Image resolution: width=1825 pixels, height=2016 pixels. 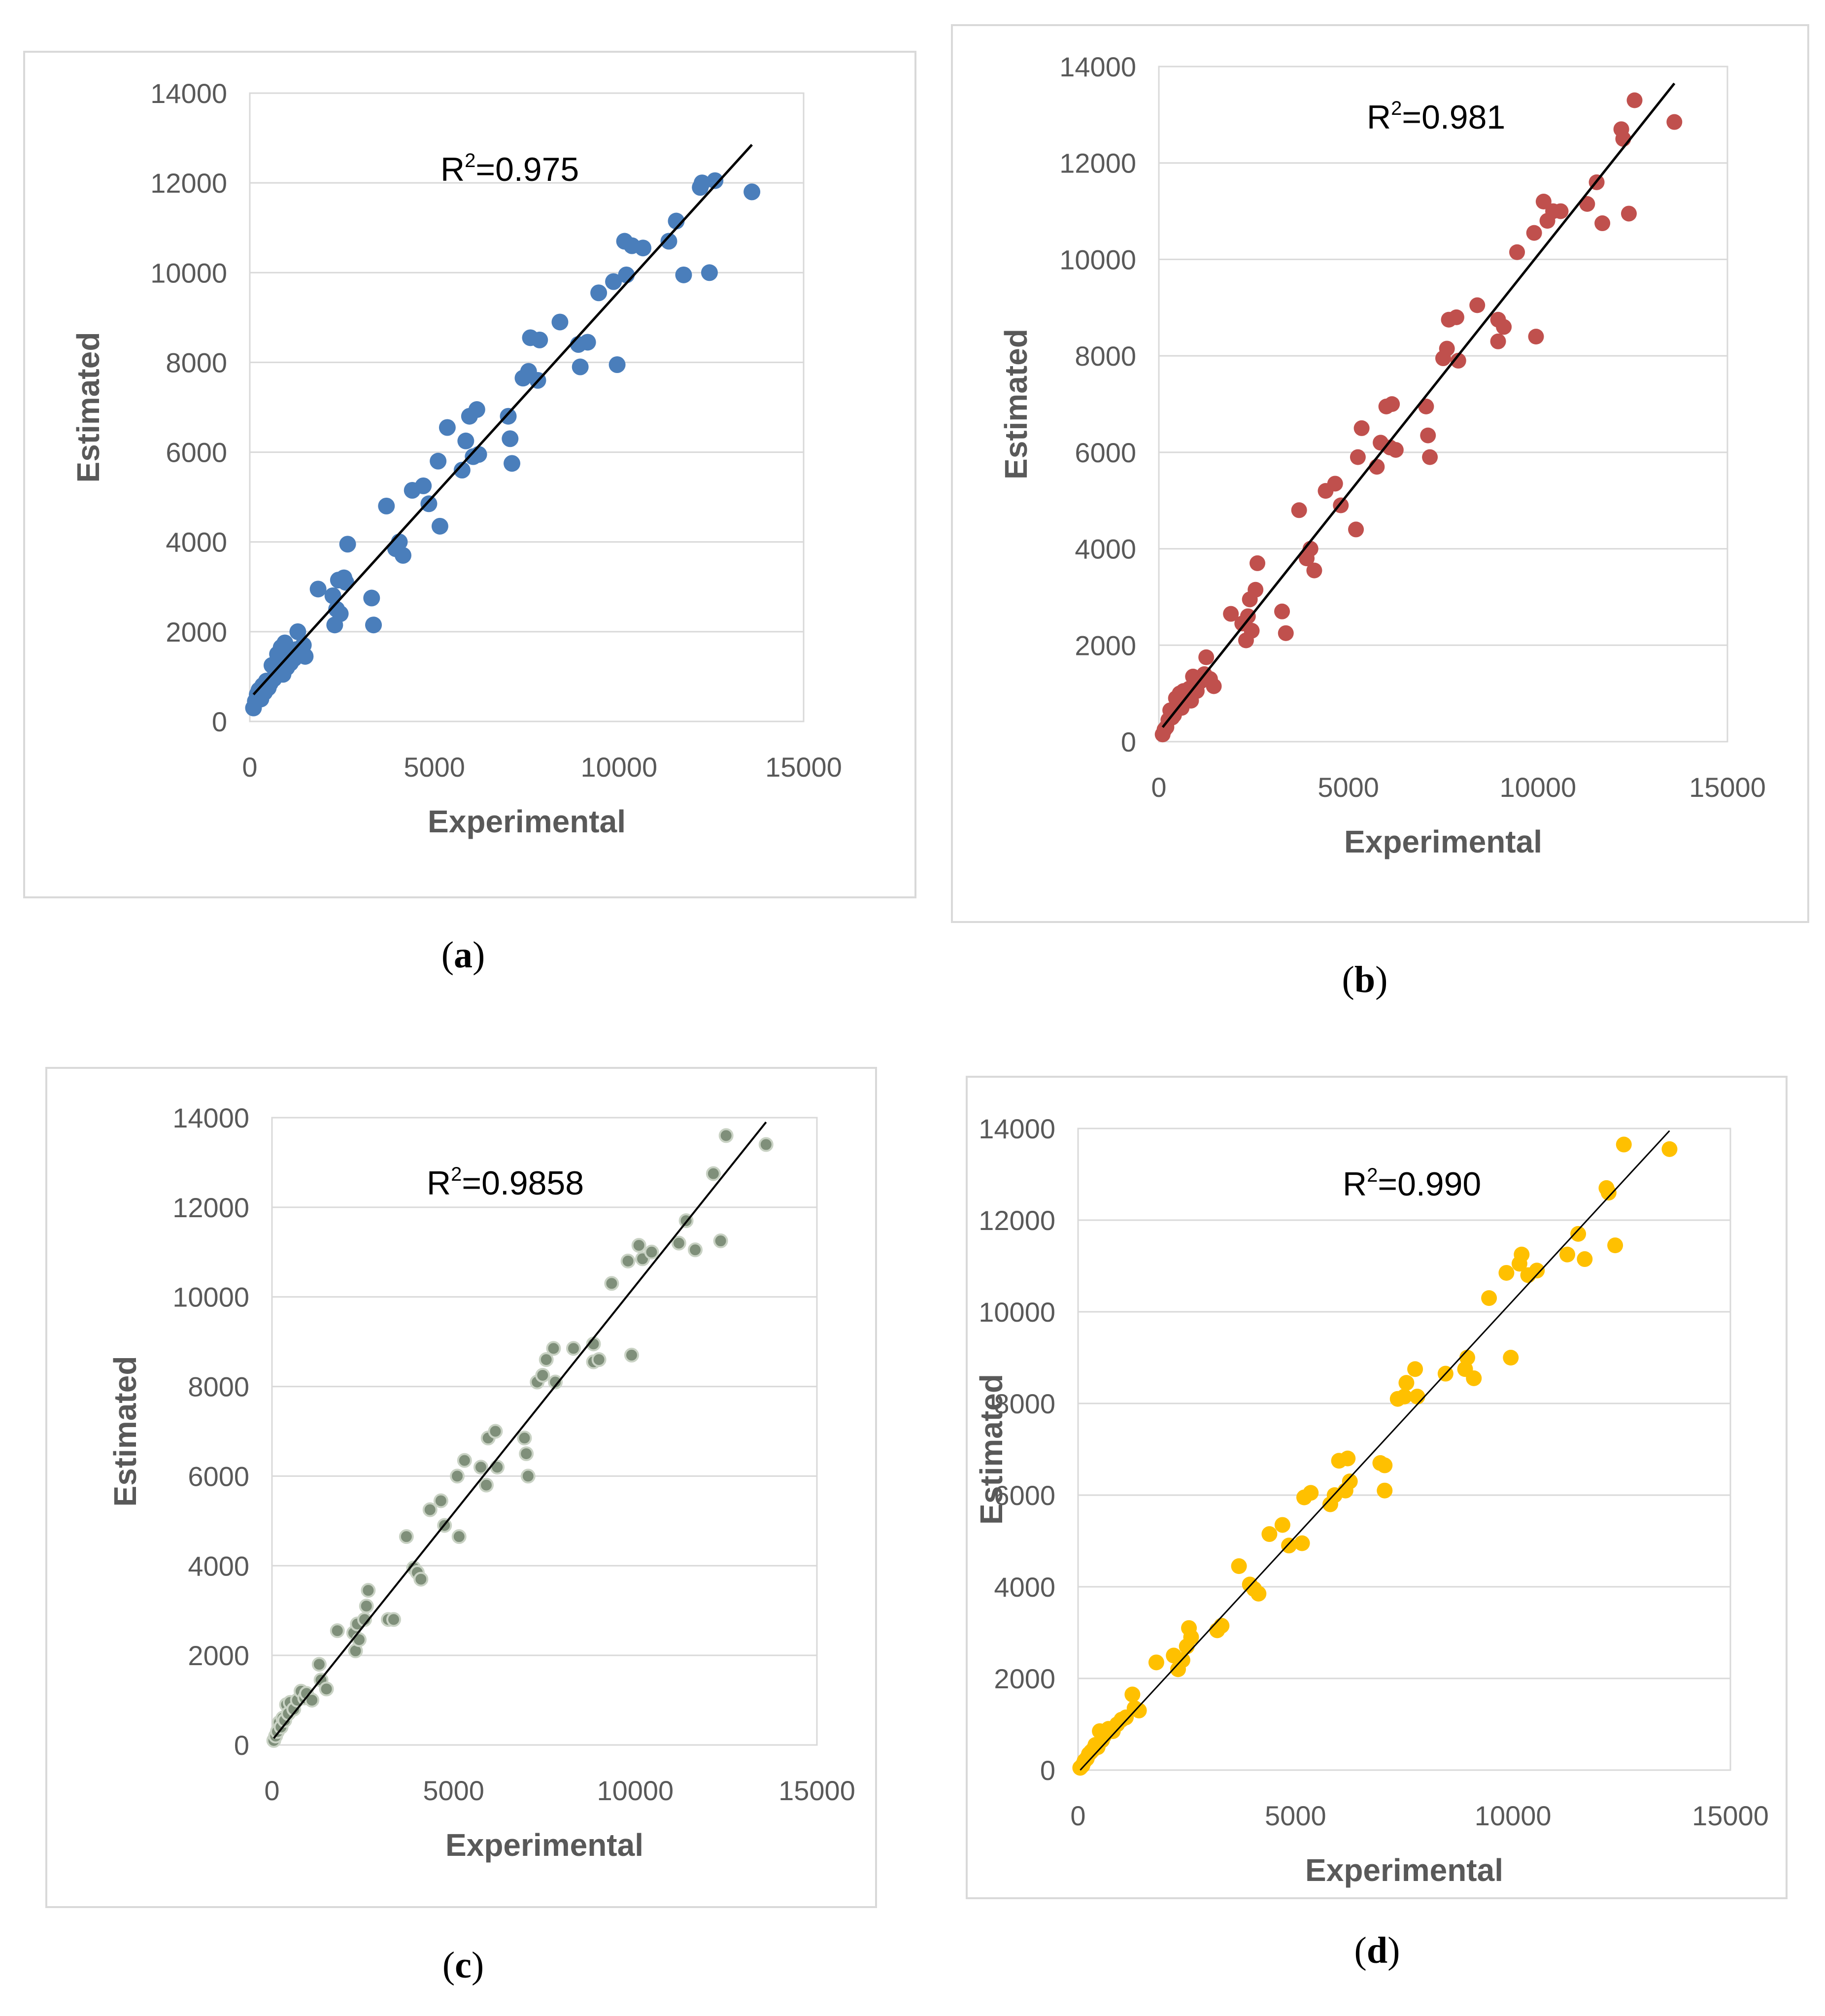 I want to click on panel-a-x-axis-title: Experimental, so click(x=527, y=822).